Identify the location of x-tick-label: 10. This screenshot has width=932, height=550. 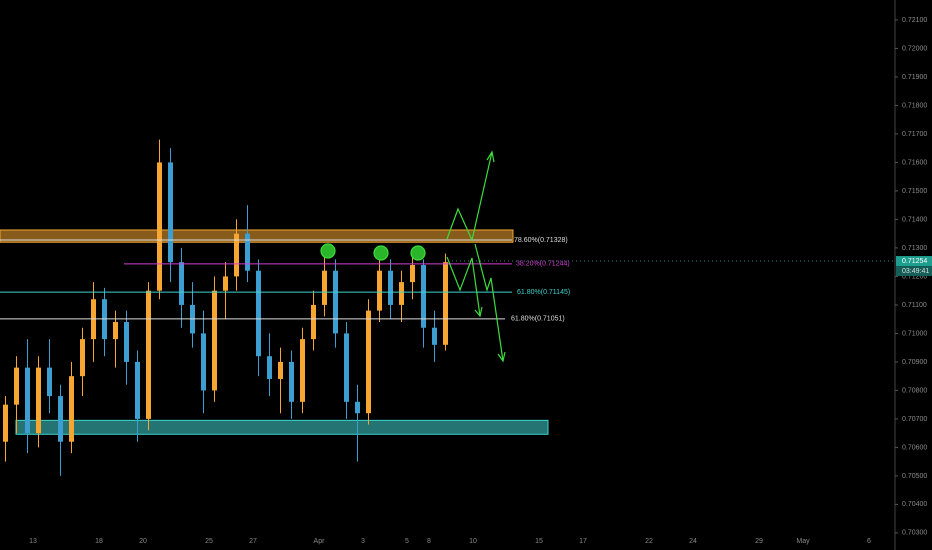
(473, 541).